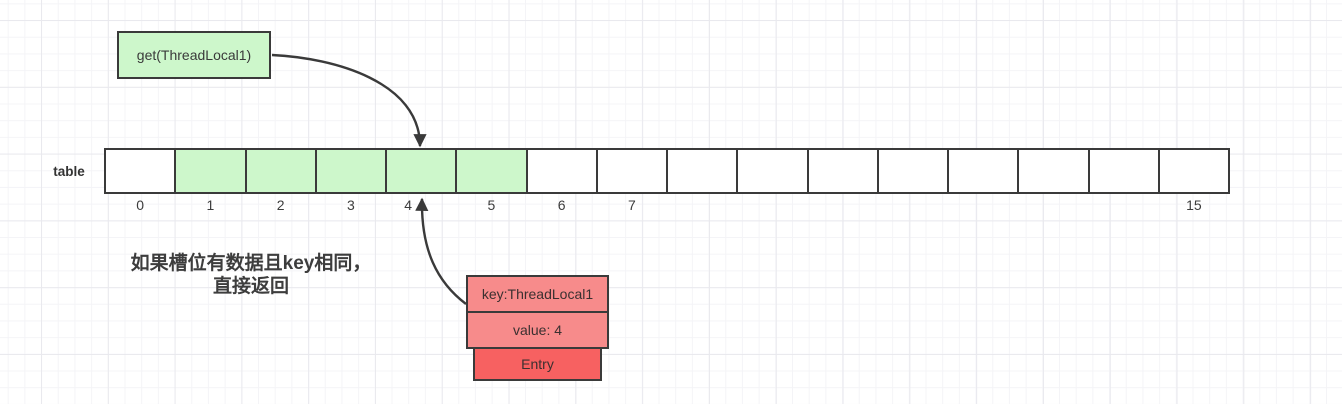  I want to click on annotation-note: 如果槽位有数据且key相同， 直接返回, so click(251, 275).